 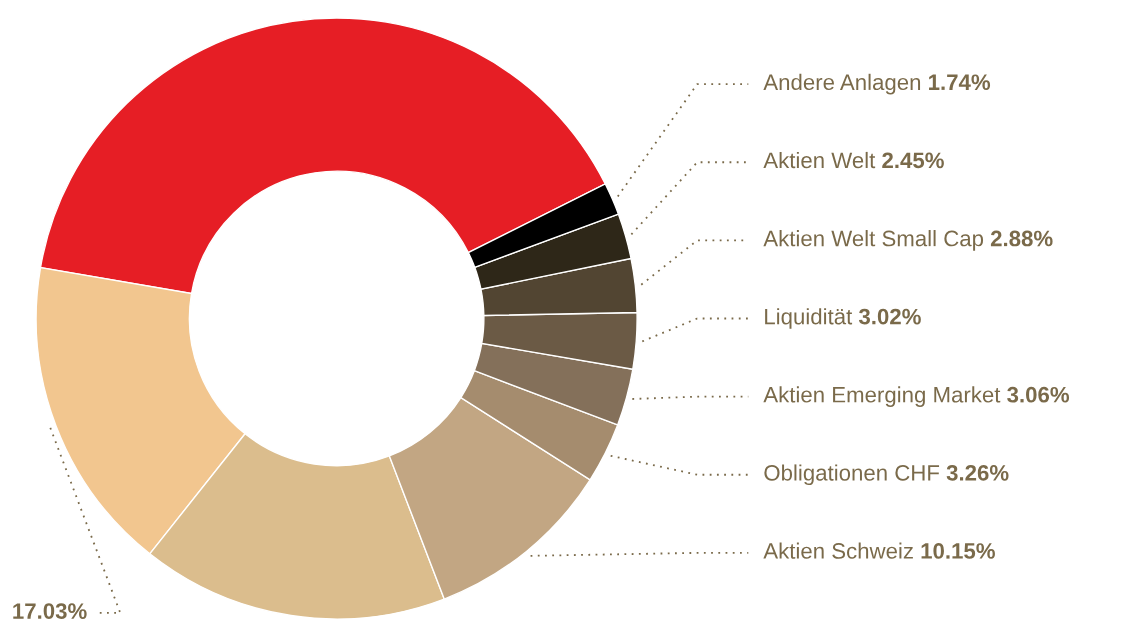 I want to click on data-label: 2.45%, so click(x=913, y=160).